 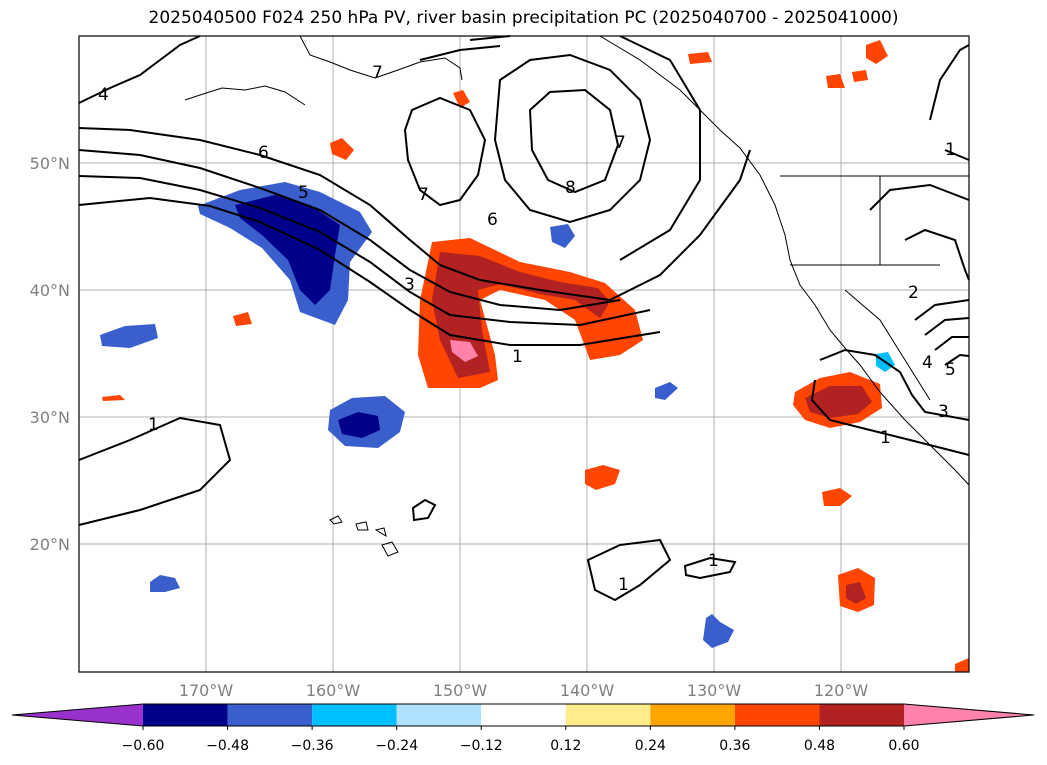 What do you see at coordinates (481, 746) in the screenshot?
I see `colorbar-tick-label: −0.12` at bounding box center [481, 746].